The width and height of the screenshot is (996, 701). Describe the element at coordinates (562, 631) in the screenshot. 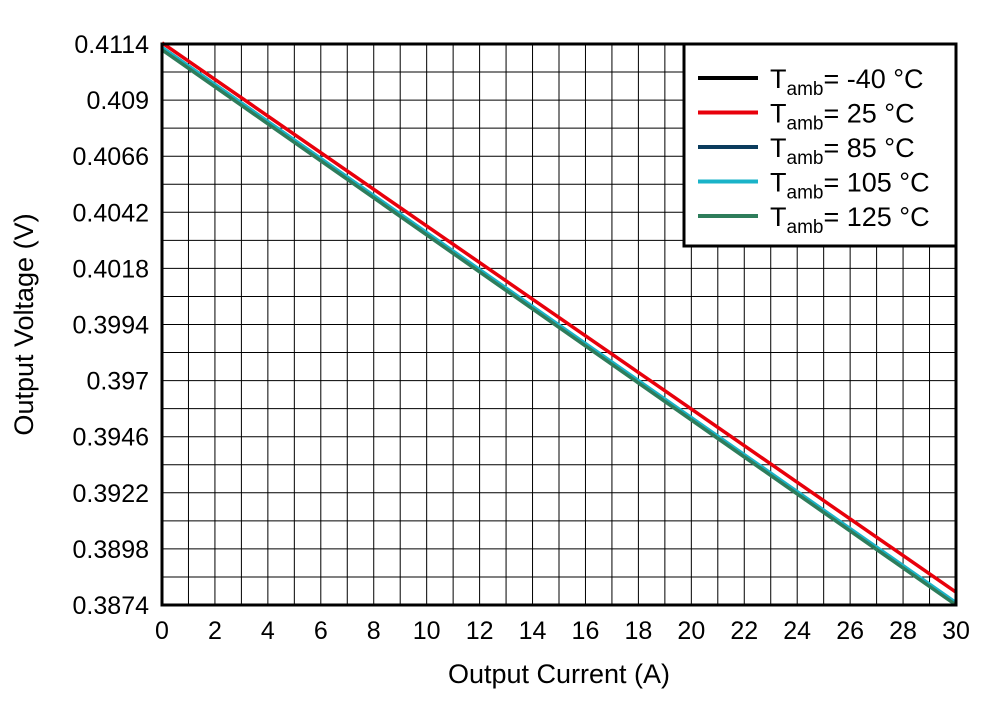

I see `x-tick-labels: 0 2 4 6 8 10 12 14 16 18 20 22 24 26 28 30` at that location.